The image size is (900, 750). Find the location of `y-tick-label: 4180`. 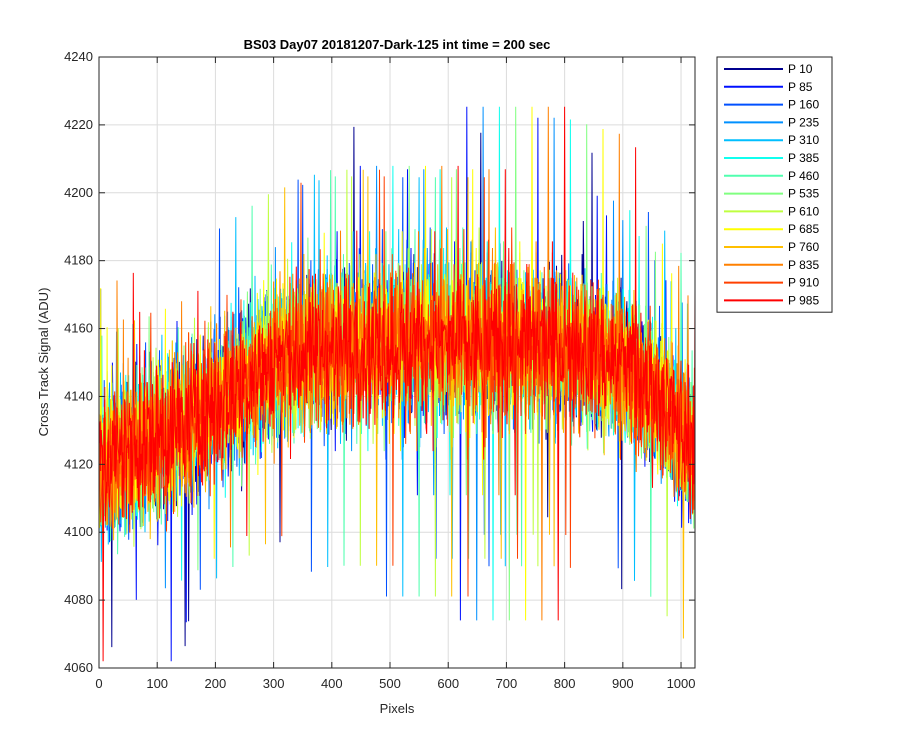

y-tick-label: 4180 is located at coordinates (78, 260).